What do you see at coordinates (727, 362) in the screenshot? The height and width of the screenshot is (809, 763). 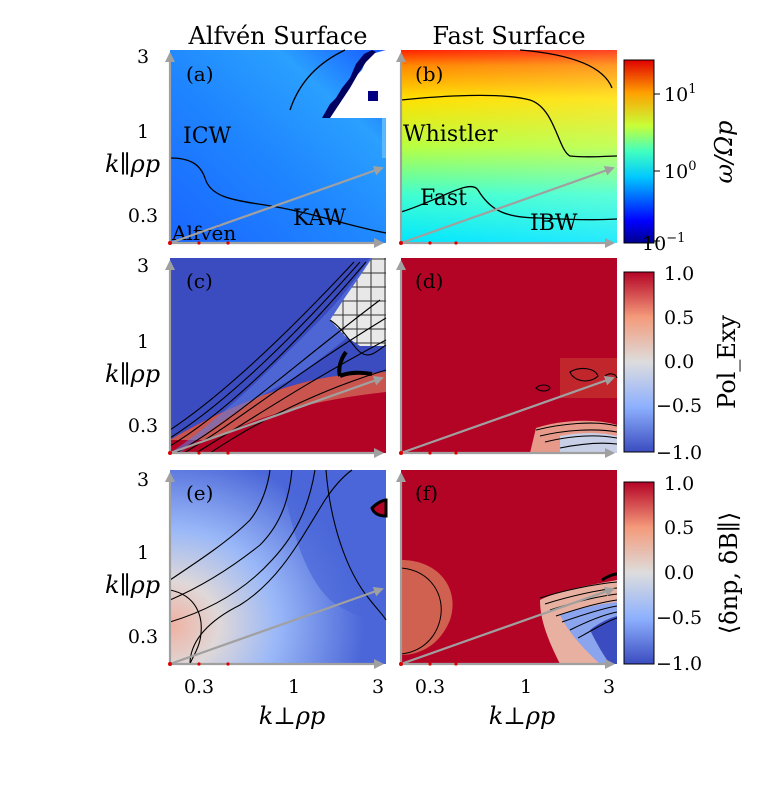 I see `cbar2-label: Pol_Exy` at bounding box center [727, 362].